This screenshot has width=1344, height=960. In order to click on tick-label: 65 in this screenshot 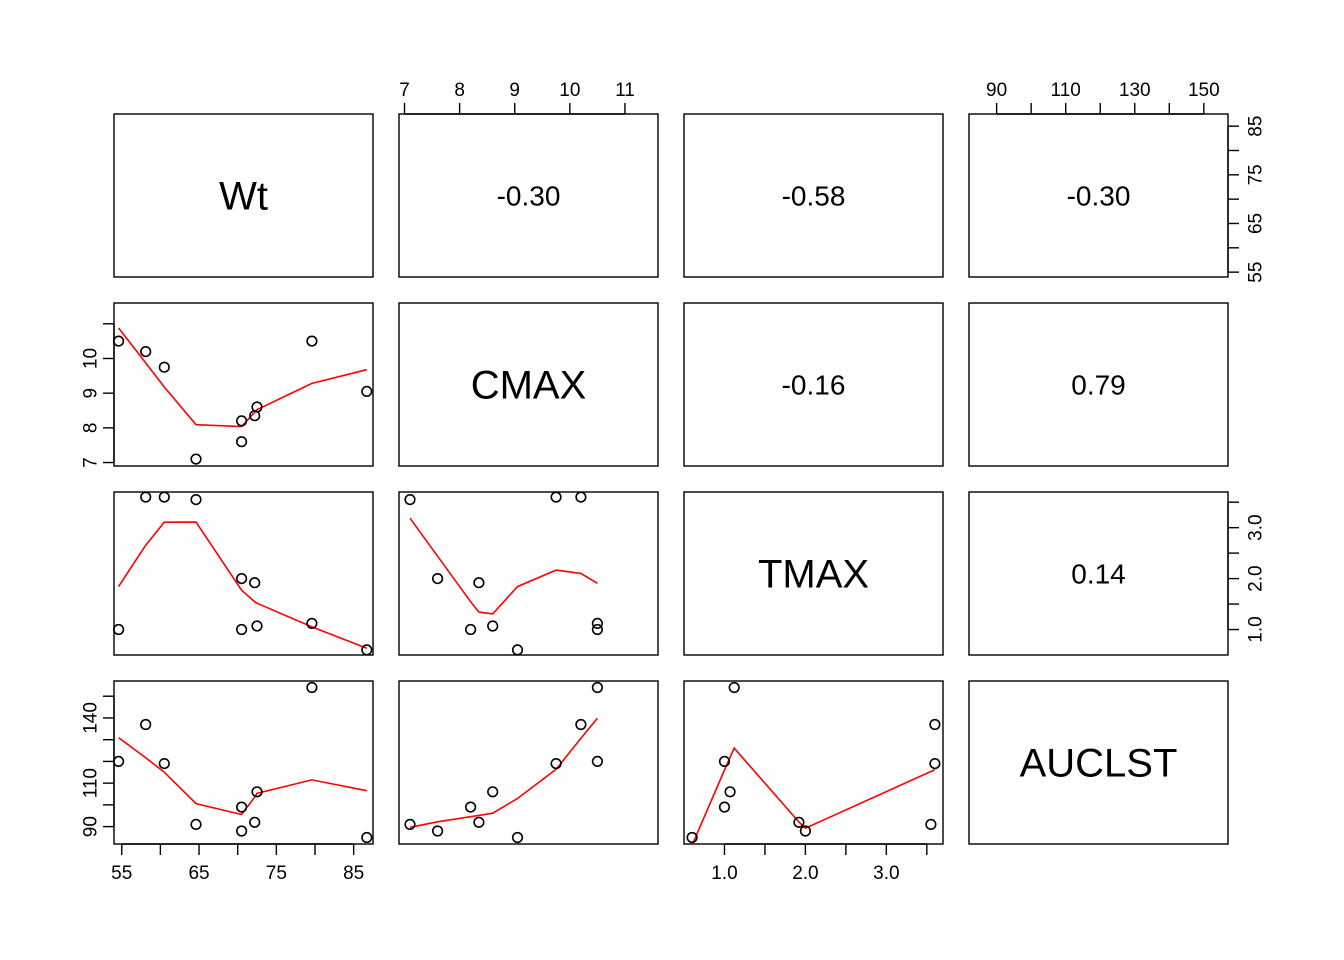, I will do `click(1256, 223)`.